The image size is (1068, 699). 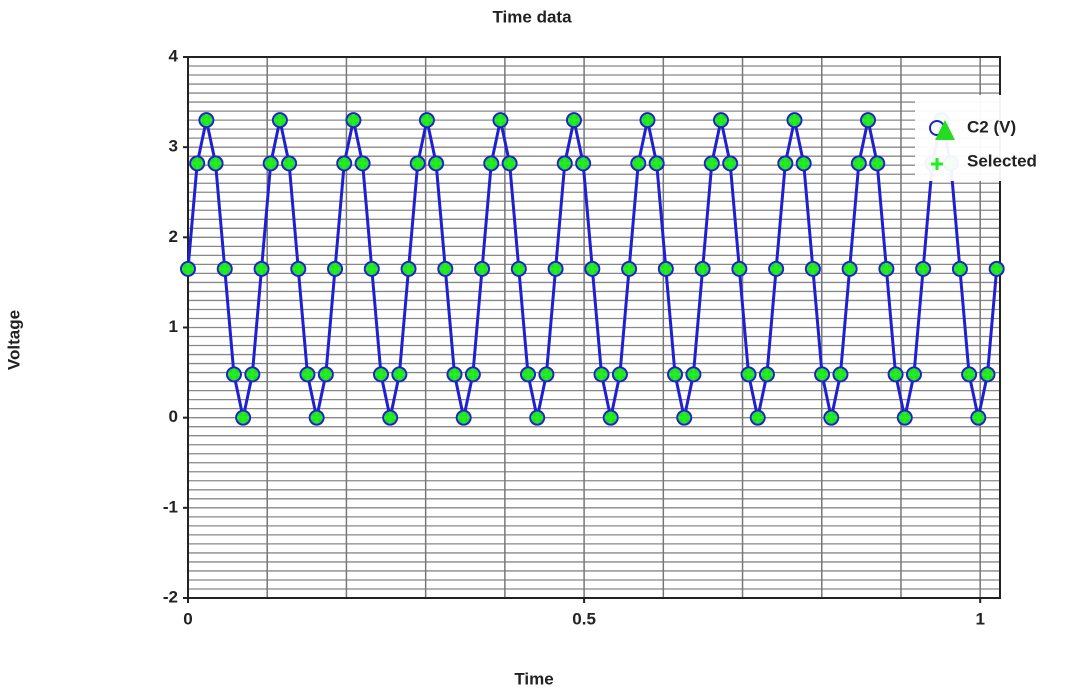 What do you see at coordinates (173, 326) in the screenshot?
I see `y-tick-label: 1` at bounding box center [173, 326].